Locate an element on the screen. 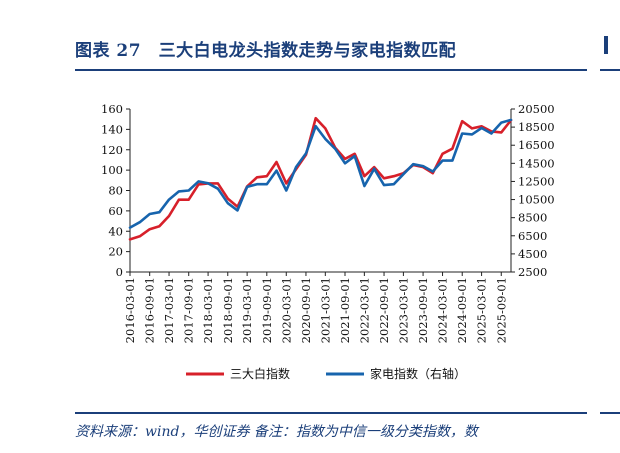 The image size is (620, 453). right-tick-label: 18500 is located at coordinates (536, 127).